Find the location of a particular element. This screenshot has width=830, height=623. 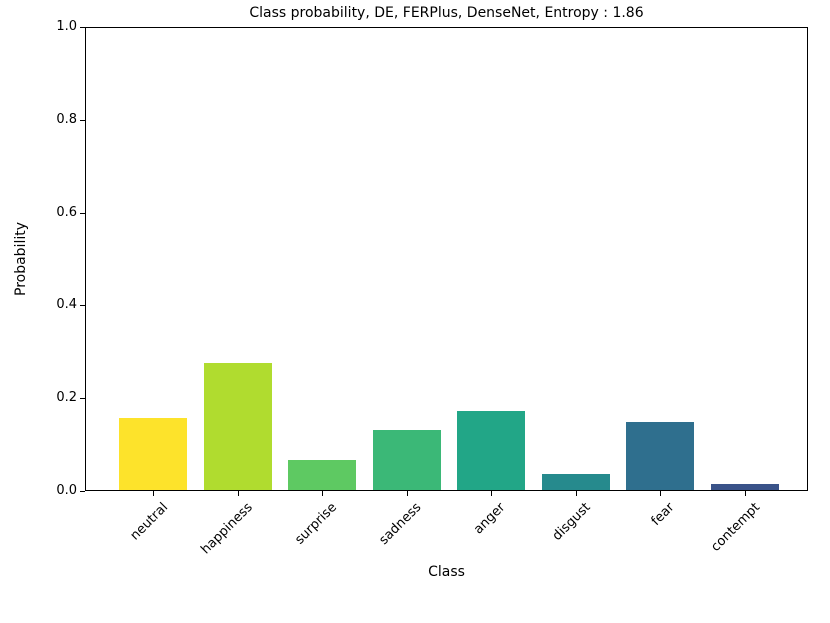

y-tick-label-1.0: 1.0 is located at coordinates (66, 26).